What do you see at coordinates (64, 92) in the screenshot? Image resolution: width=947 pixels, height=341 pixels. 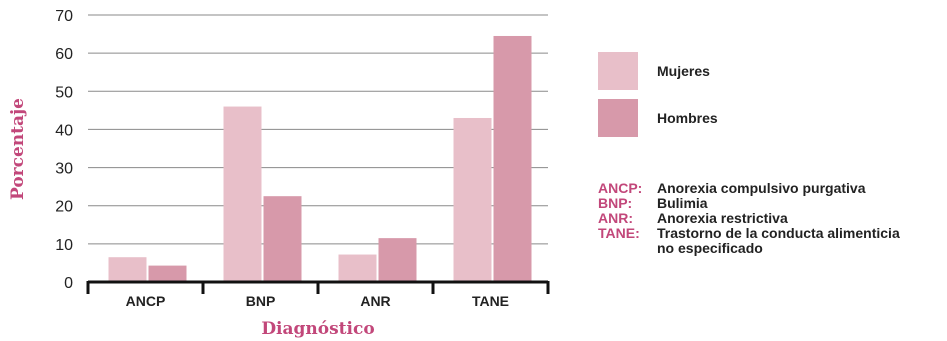 I see `y-tick-label: 50` at bounding box center [64, 92].